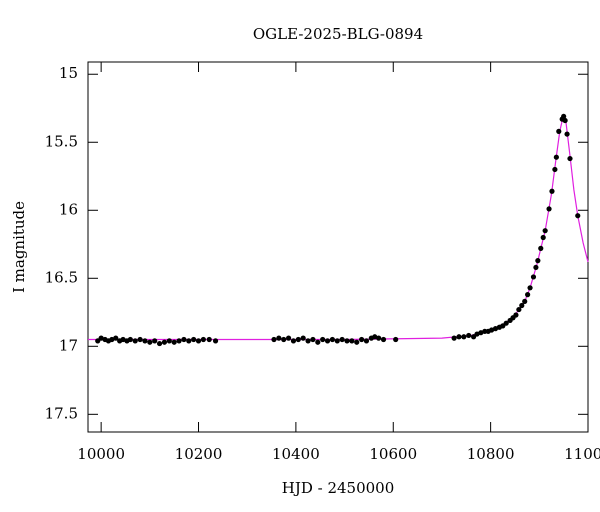 This screenshot has height=512, width=600. I want to click on y-axis-label: I magnitude, so click(19, 247).